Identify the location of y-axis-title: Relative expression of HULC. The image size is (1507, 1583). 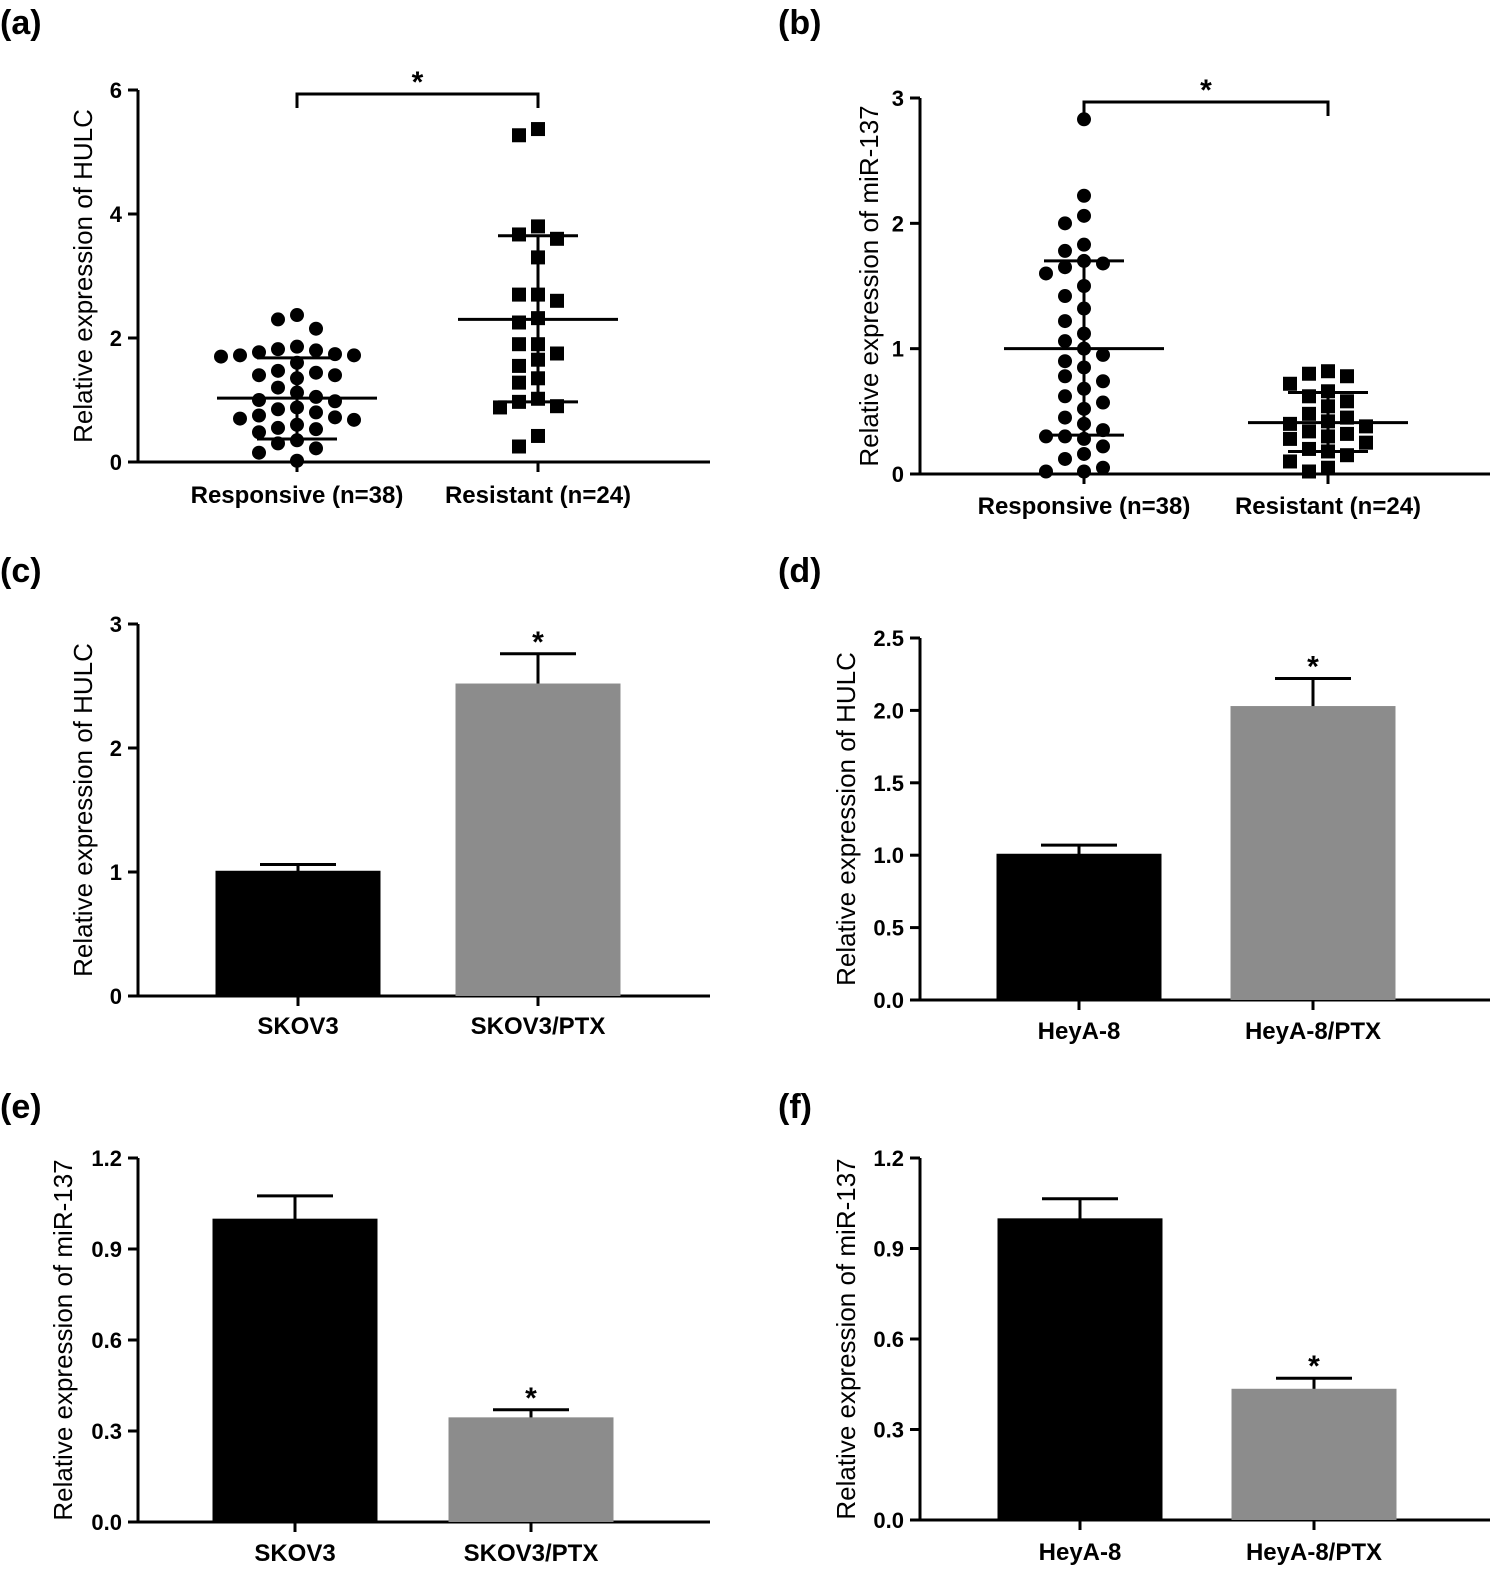
(83, 276).